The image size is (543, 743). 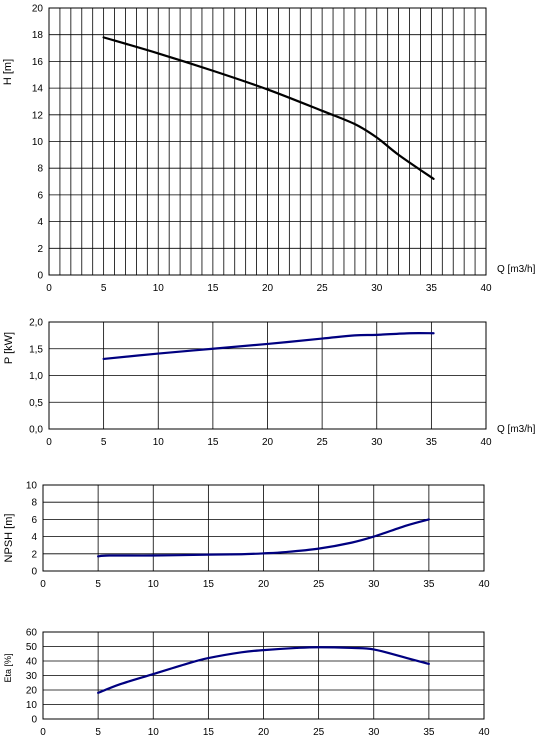 I want to click on y-tick-label: 2,0, so click(x=36, y=323).